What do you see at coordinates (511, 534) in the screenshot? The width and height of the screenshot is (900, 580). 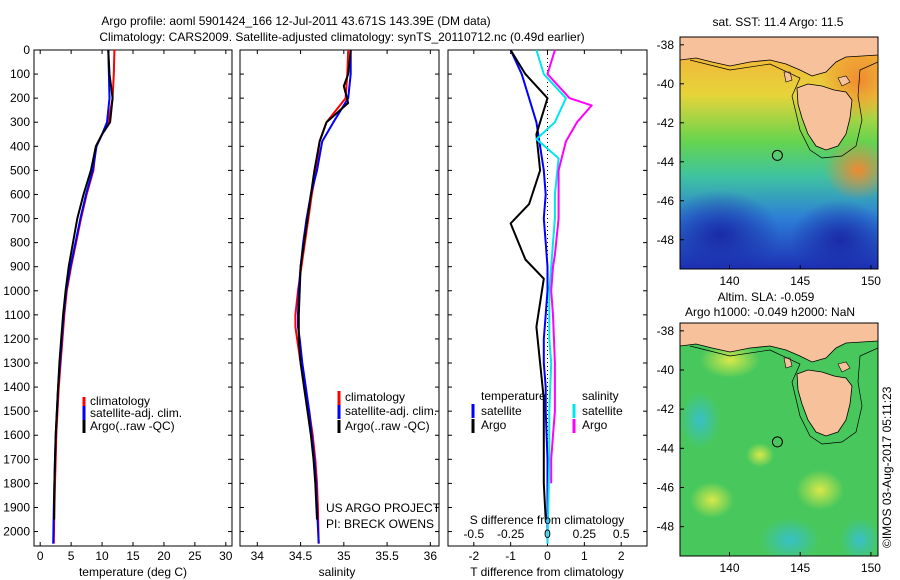 I see `s-tick-label: -0.25` at bounding box center [511, 534].